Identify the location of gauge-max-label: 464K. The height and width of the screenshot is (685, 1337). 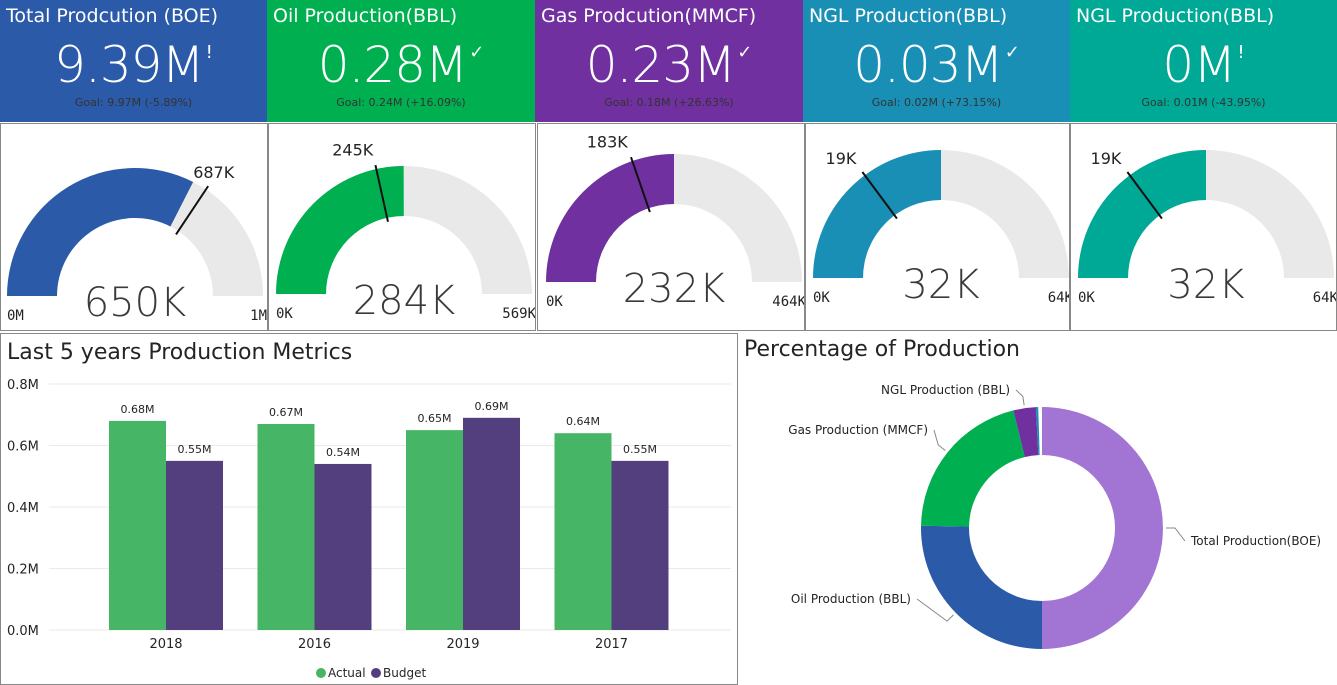
(788, 302).